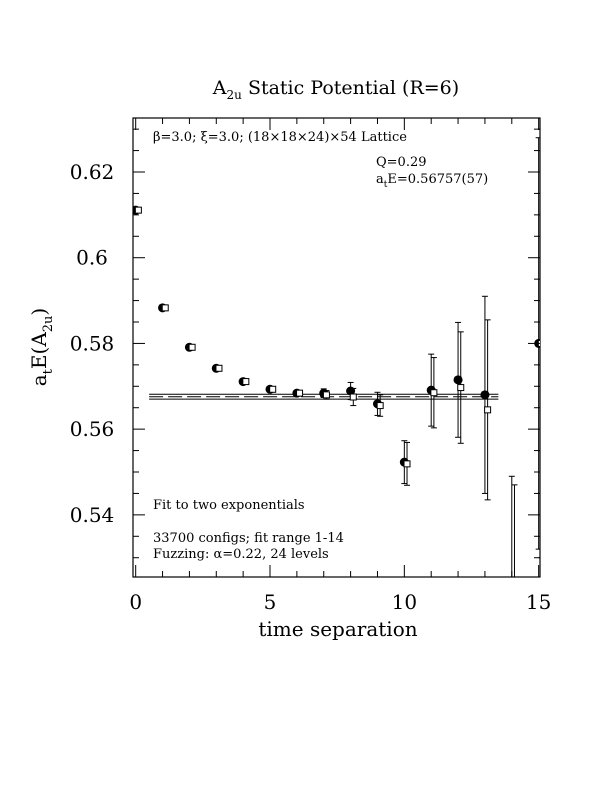 The width and height of the screenshot is (612, 792). What do you see at coordinates (135, 602) in the screenshot?
I see `x-tick-label: 0` at bounding box center [135, 602].